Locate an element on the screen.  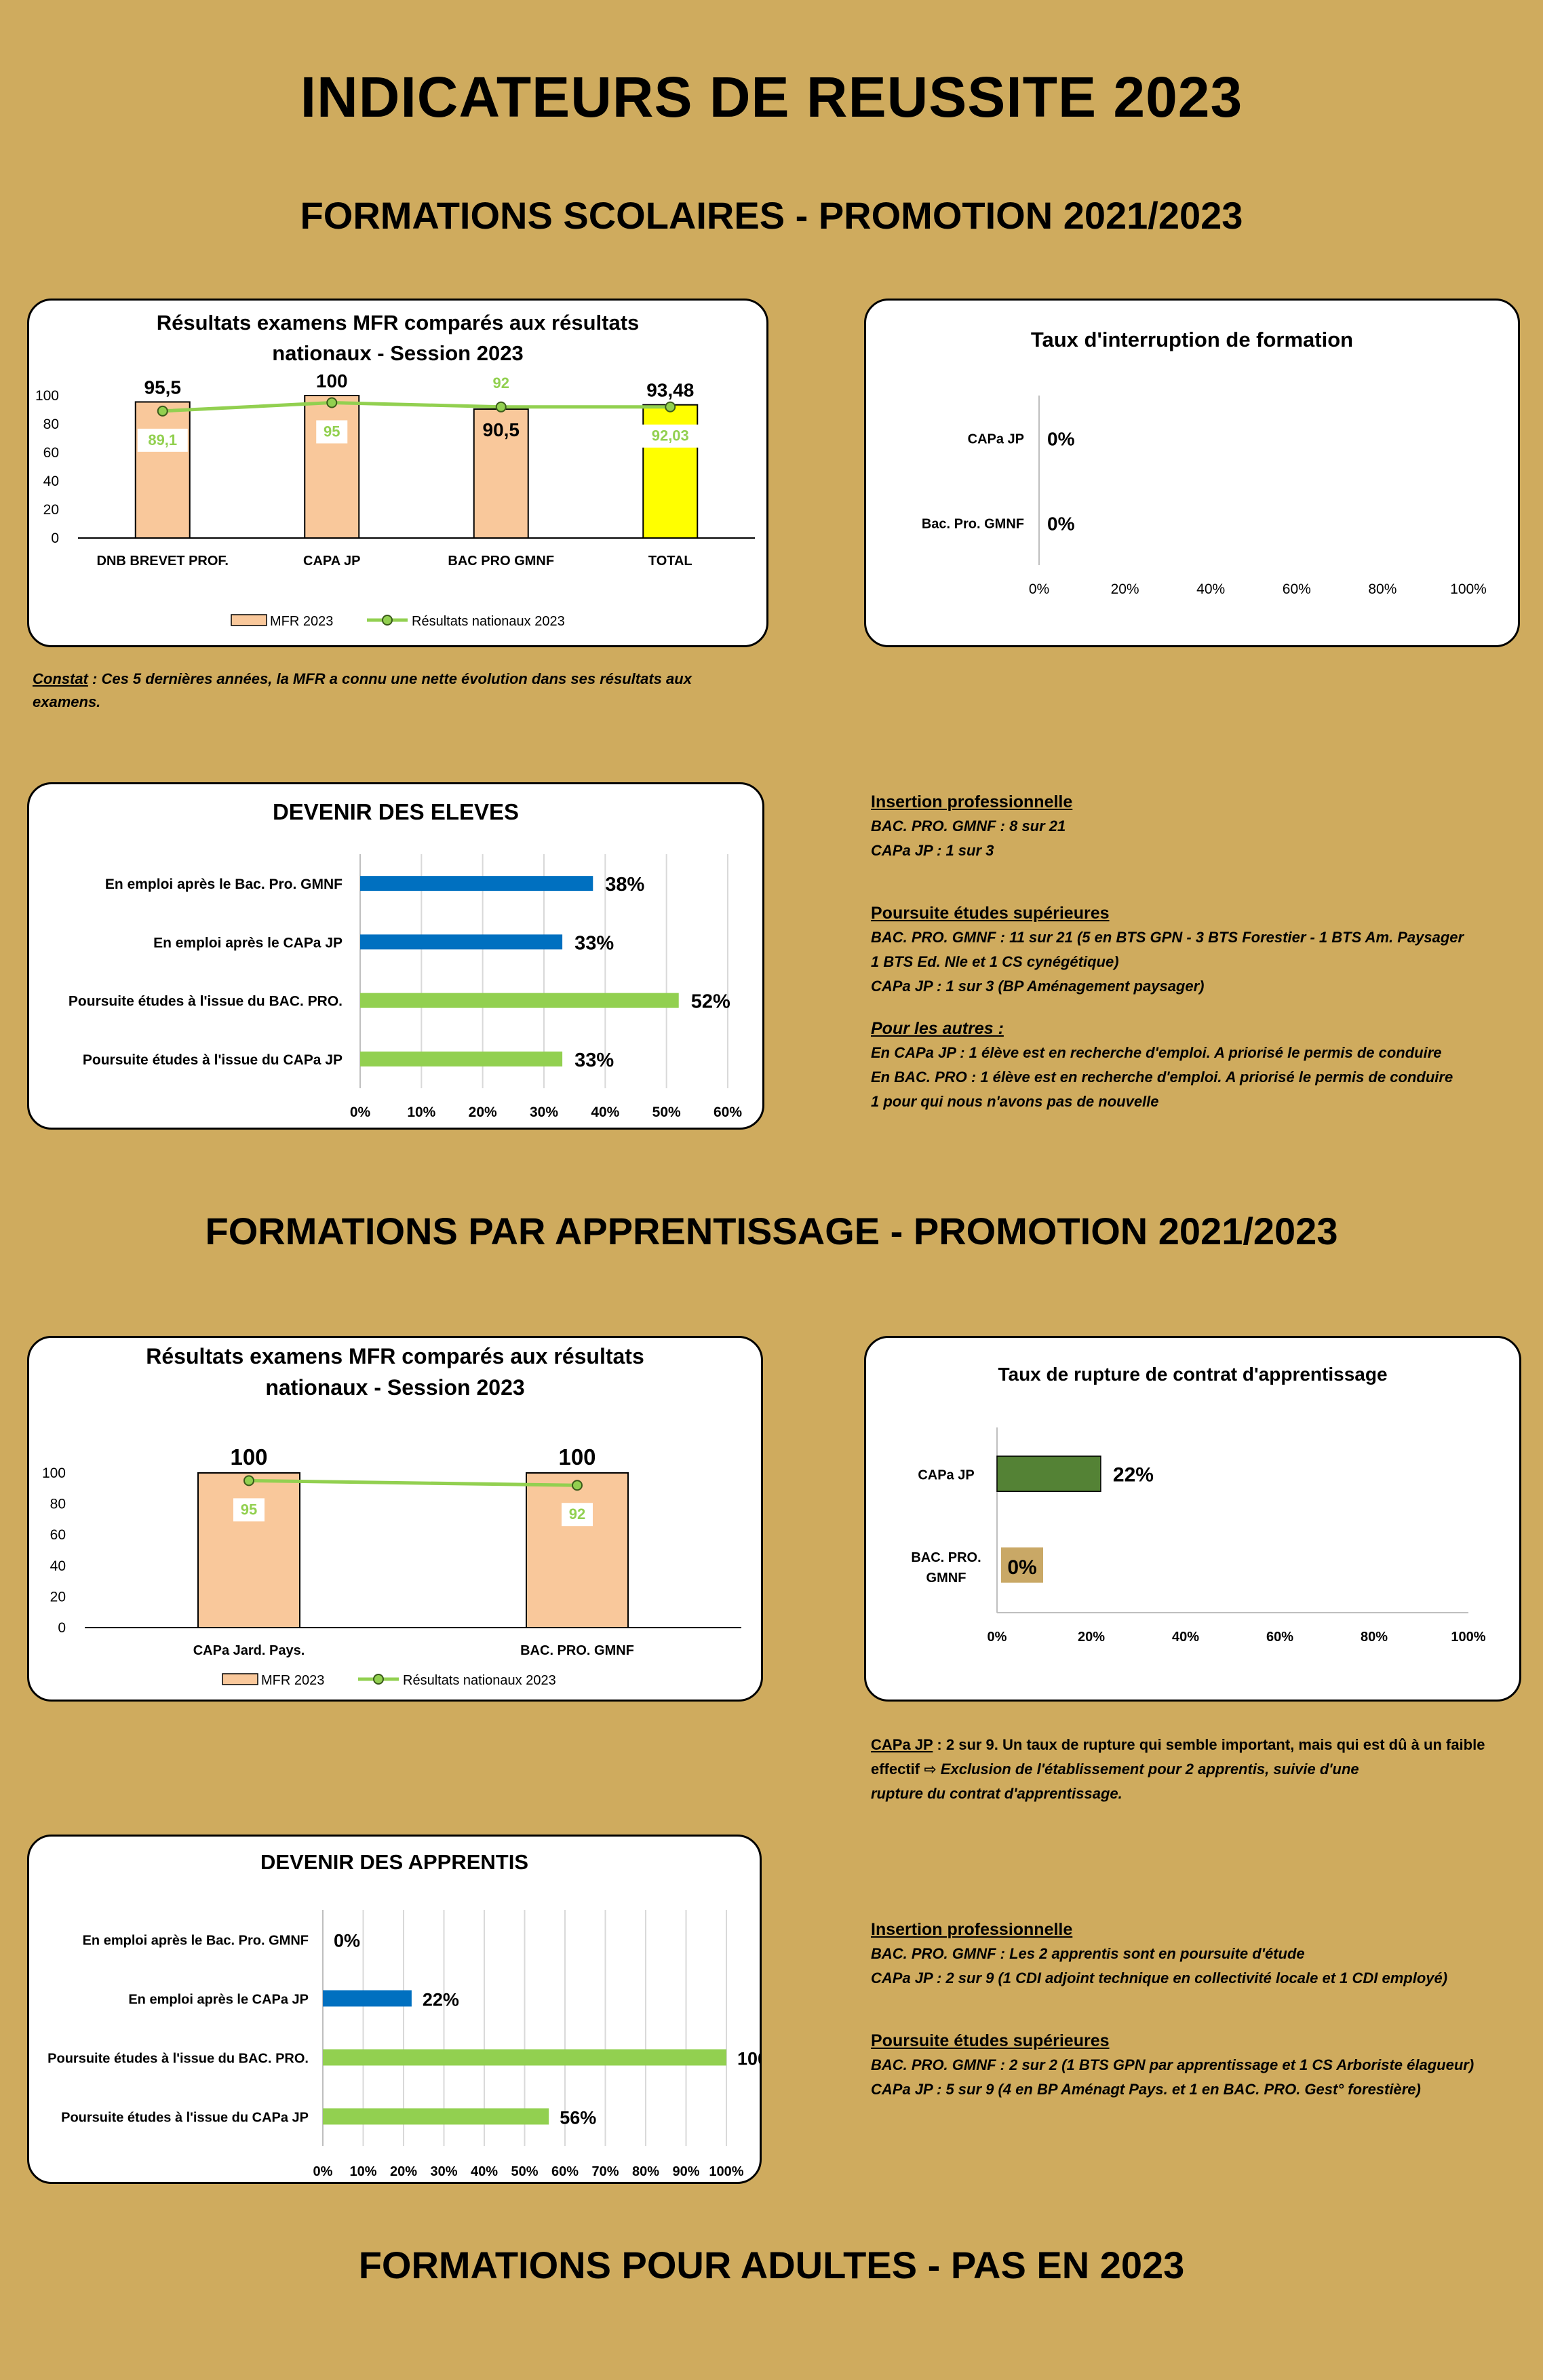
x-tick-label: 50% is located at coordinates (524, 2172).